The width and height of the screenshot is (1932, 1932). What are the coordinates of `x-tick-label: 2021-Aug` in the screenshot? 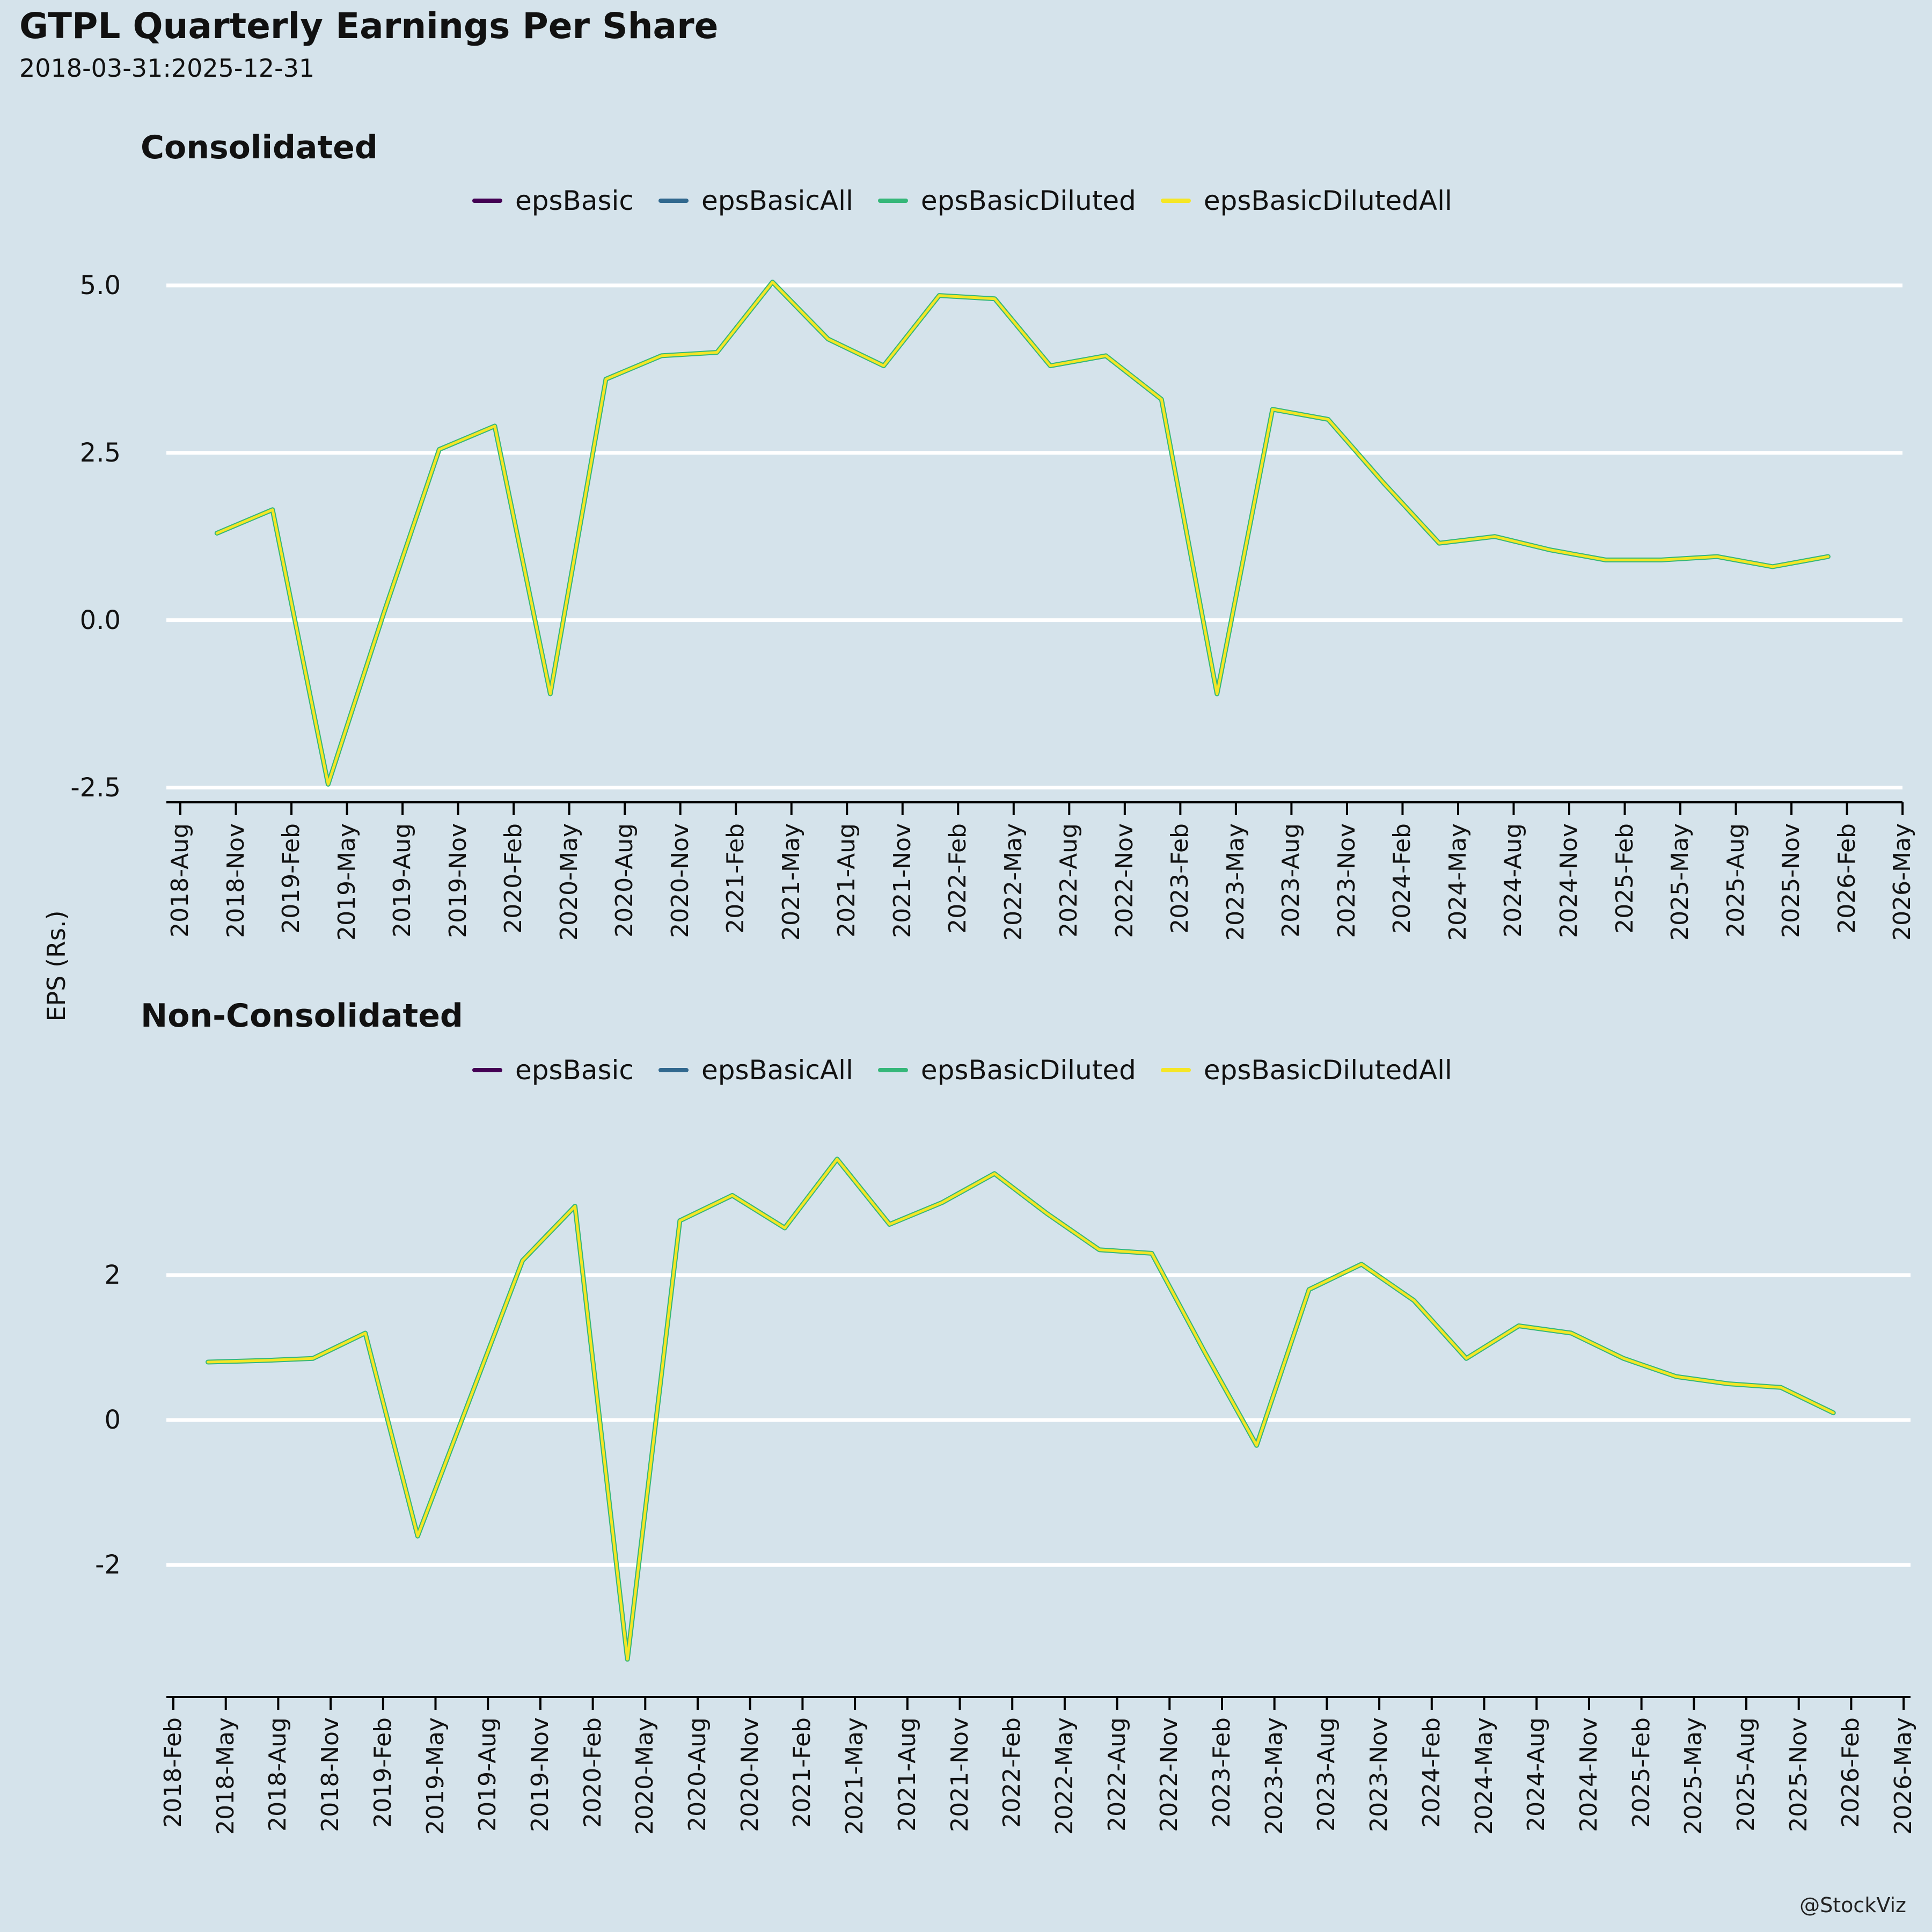 It's located at (907, 1774).